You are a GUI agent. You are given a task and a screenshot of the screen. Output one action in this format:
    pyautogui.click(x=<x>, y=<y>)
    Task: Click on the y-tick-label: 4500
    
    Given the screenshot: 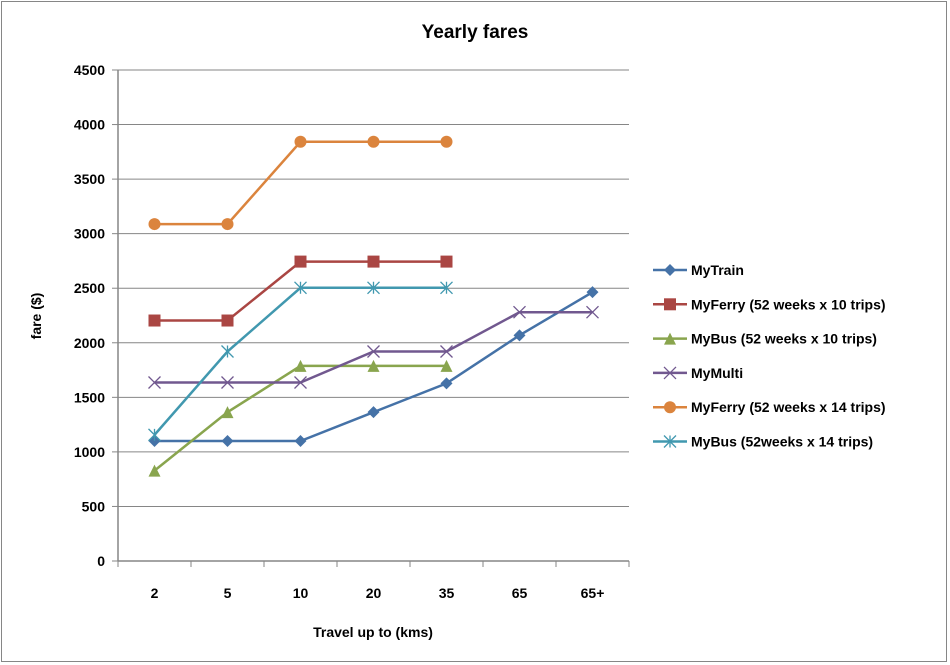 What is the action you would take?
    pyautogui.click(x=89, y=70)
    